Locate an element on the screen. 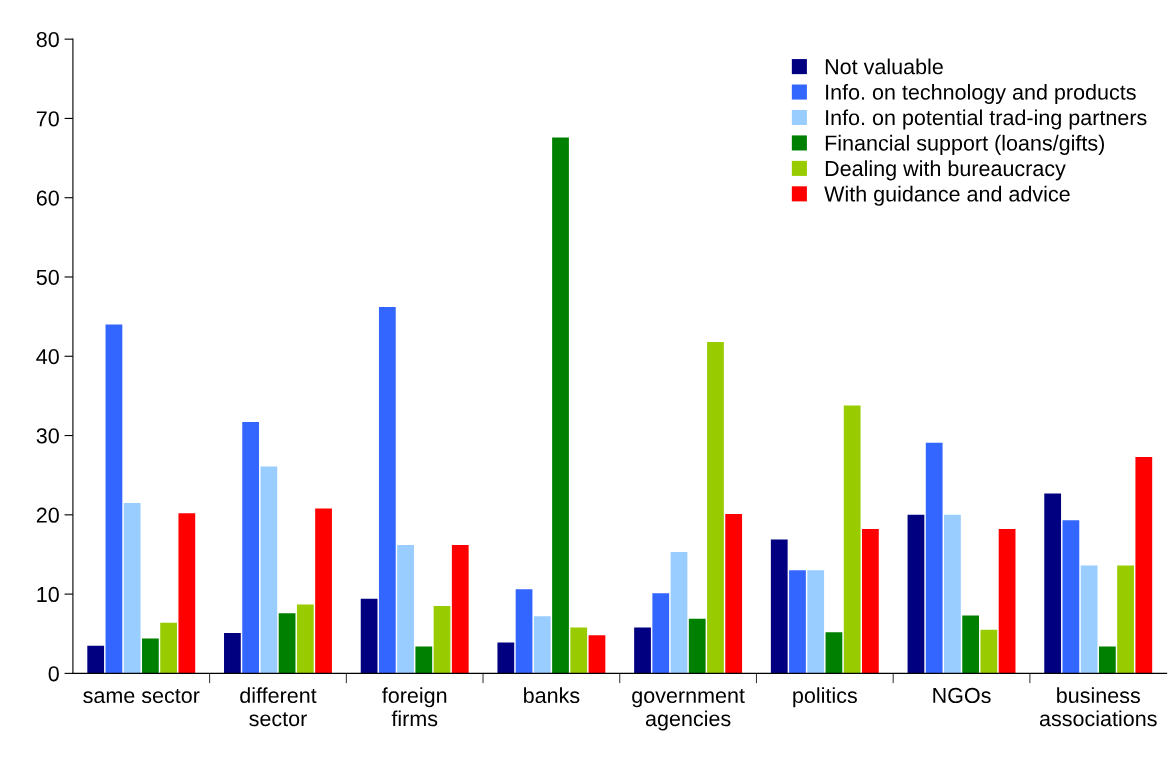 Image resolution: width=1176 pixels, height=783 pixels. x-tick-label: different sector is located at coordinates (278, 707).